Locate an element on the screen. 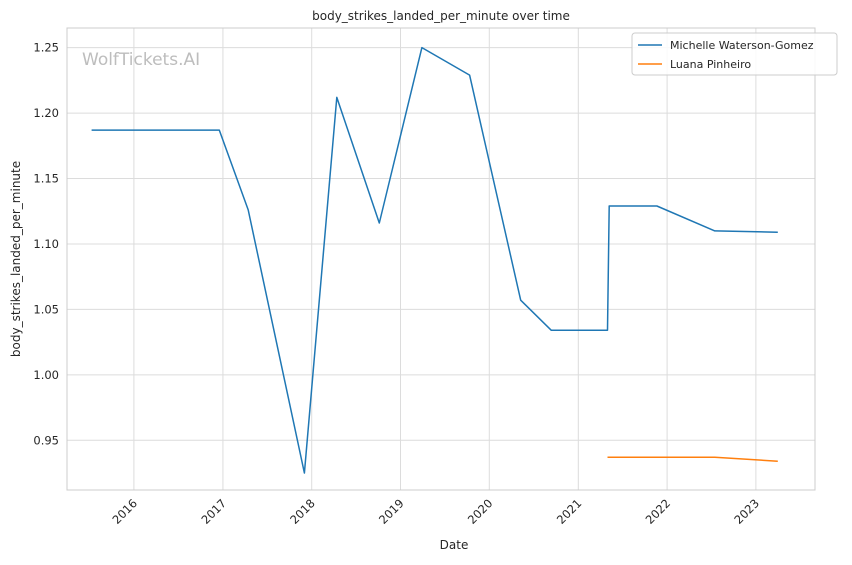  x-tick-label: 2019 is located at coordinates (391, 511).